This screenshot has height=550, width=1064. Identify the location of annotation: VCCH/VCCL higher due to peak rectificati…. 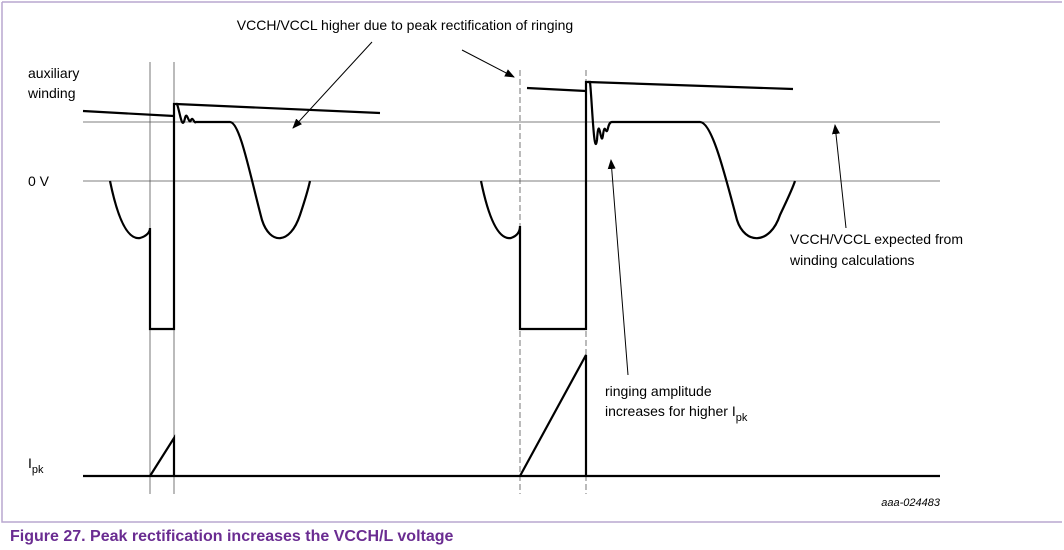
(405, 25).